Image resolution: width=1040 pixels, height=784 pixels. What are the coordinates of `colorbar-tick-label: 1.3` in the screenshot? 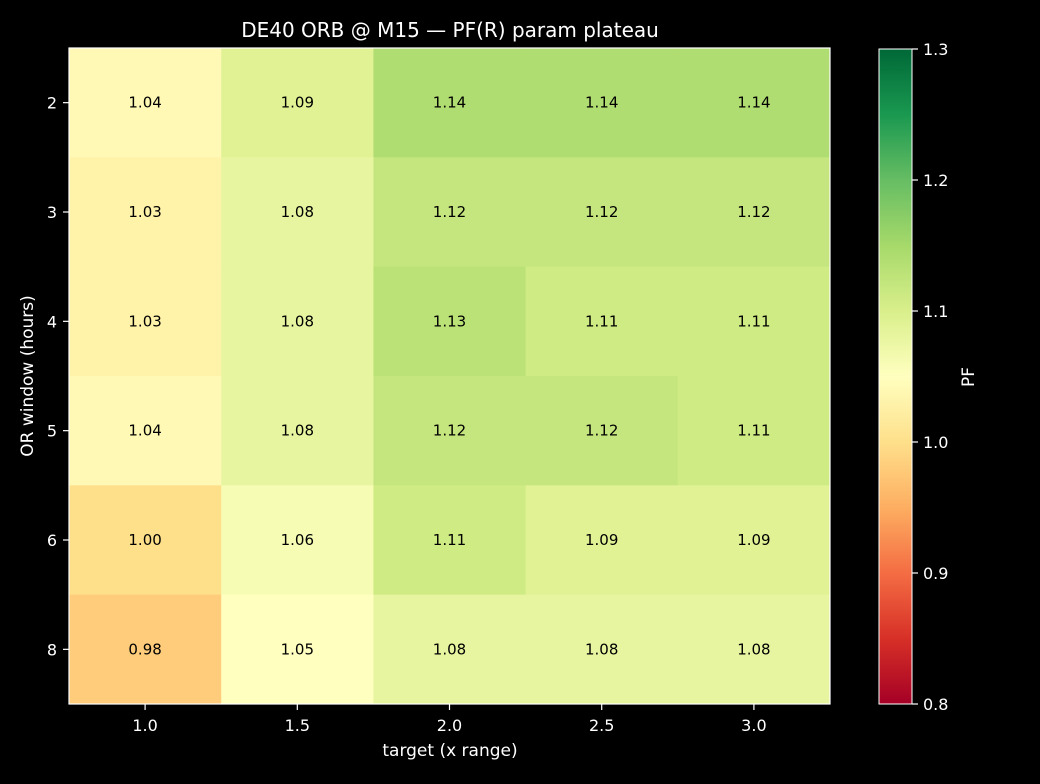 It's located at (935, 49).